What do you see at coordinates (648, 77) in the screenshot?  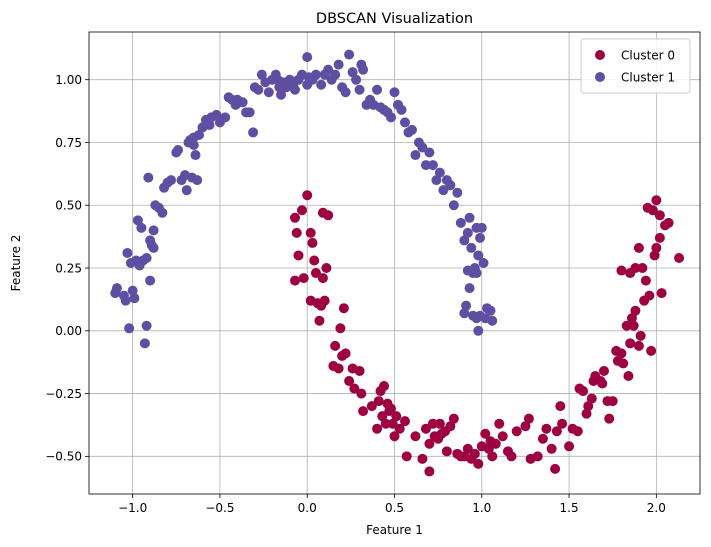 I see `legend-label: Cluster 1` at bounding box center [648, 77].